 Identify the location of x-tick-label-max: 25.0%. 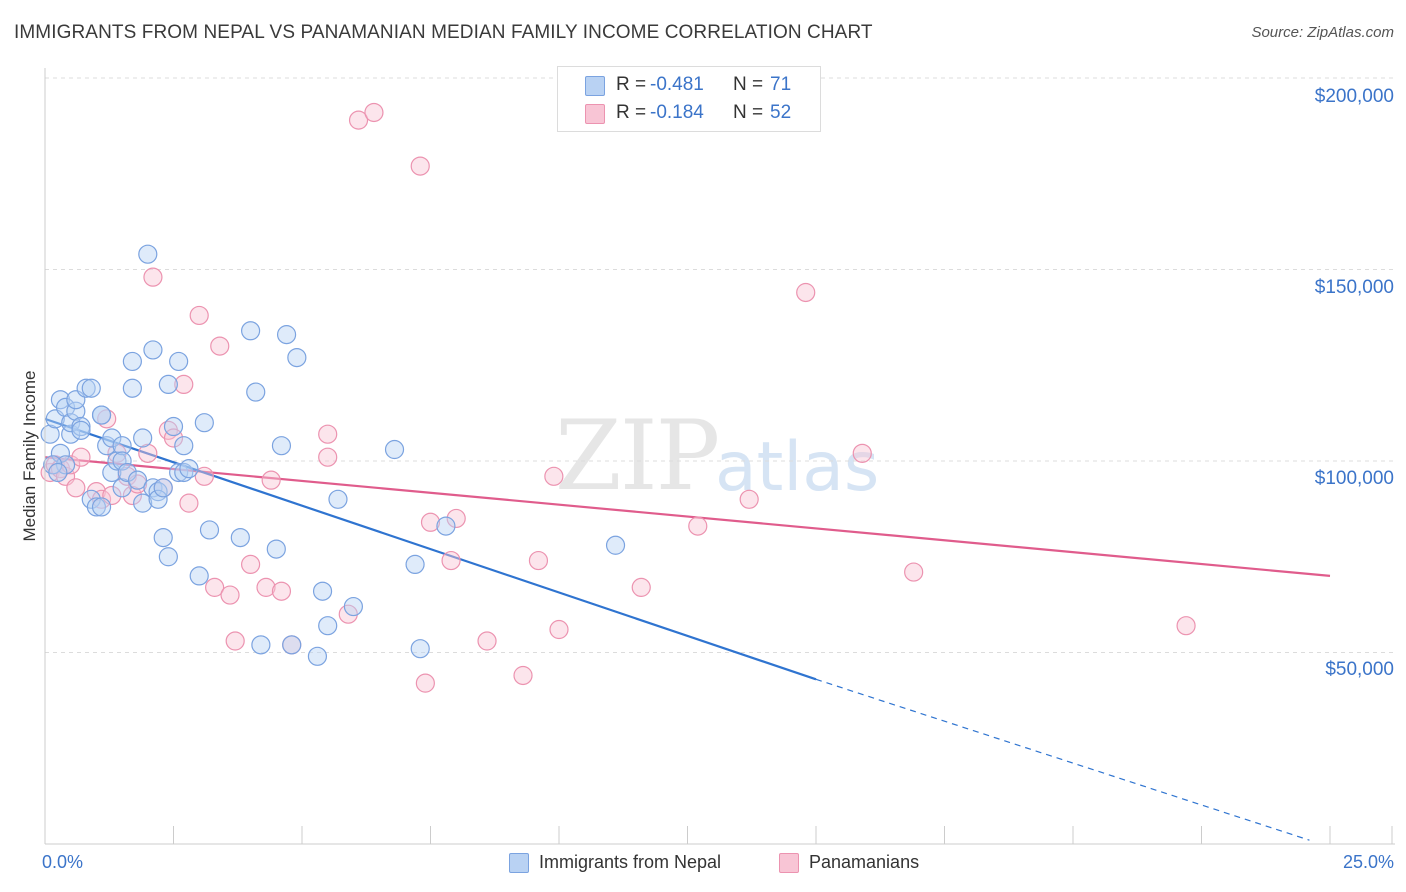
(1368, 862).